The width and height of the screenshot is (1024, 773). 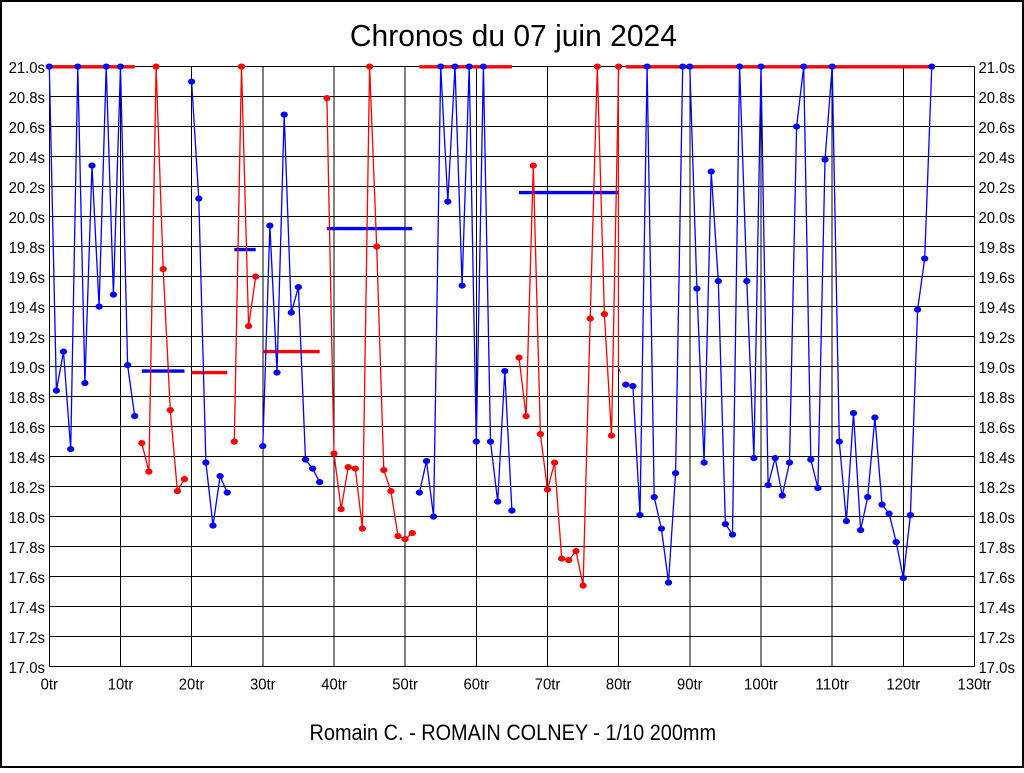 What do you see at coordinates (405, 685) in the screenshot?
I see `svg-text: 50tr` at bounding box center [405, 685].